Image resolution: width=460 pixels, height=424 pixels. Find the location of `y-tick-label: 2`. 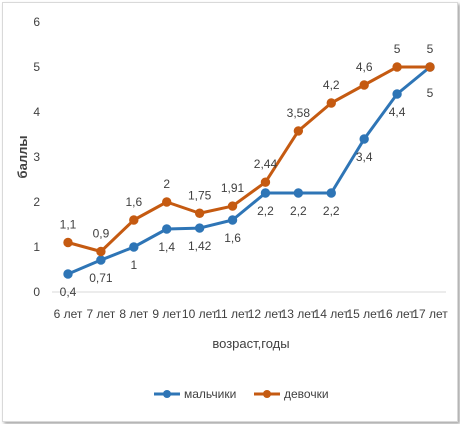

y-tick-label: 2 is located at coordinates (36, 202).